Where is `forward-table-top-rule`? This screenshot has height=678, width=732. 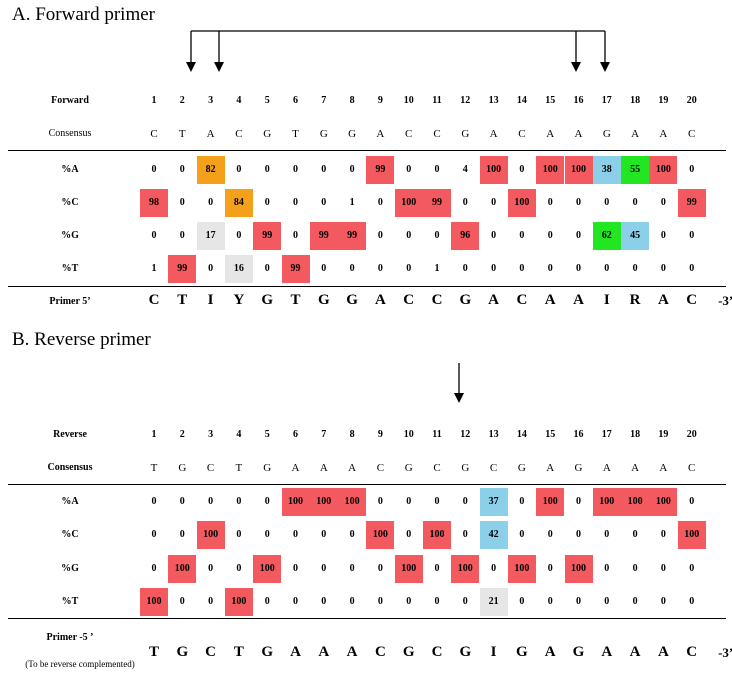
forward-table-top-rule is located at coordinates (367, 150).